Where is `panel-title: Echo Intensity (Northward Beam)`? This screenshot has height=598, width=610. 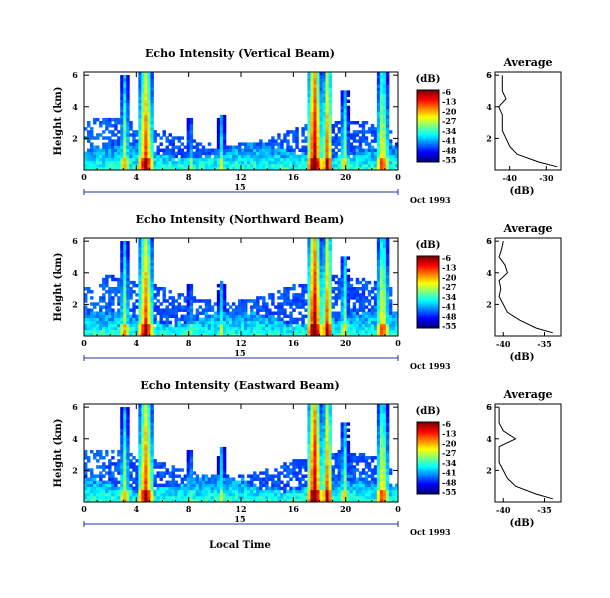
panel-title: Echo Intensity (Northward Beam) is located at coordinates (240, 219).